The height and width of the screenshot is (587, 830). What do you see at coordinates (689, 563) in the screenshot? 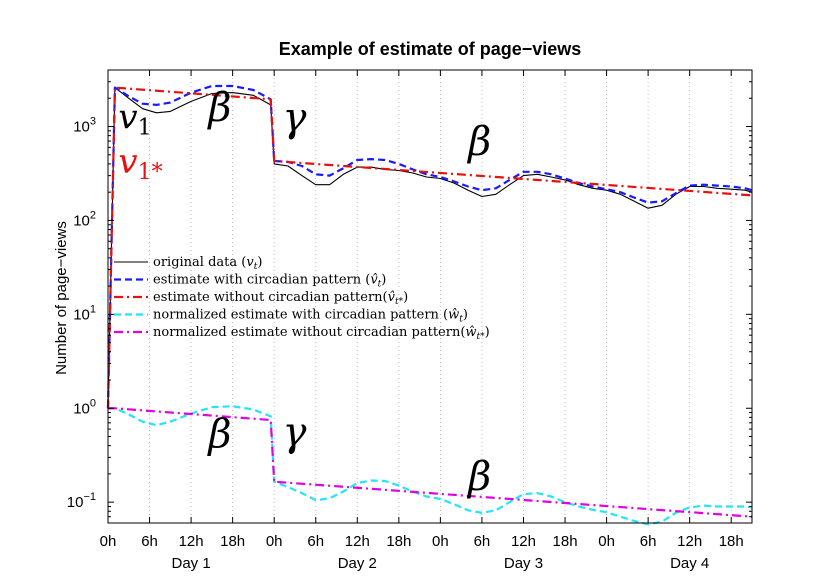
I see `day-label: Day 4` at bounding box center [689, 563].